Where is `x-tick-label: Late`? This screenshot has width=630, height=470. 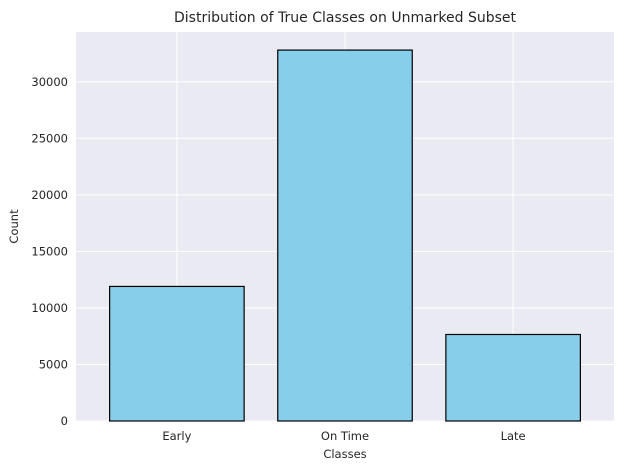
x-tick-label: Late is located at coordinates (513, 436).